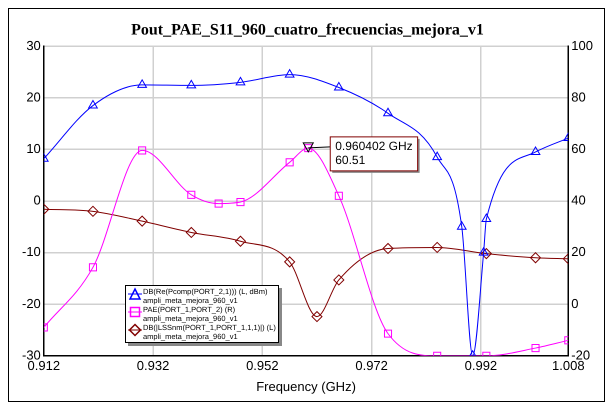 This screenshot has height=410, width=613. What do you see at coordinates (578, 96) in the screenshot?
I see `y2-tick-label: 80` at bounding box center [578, 96].